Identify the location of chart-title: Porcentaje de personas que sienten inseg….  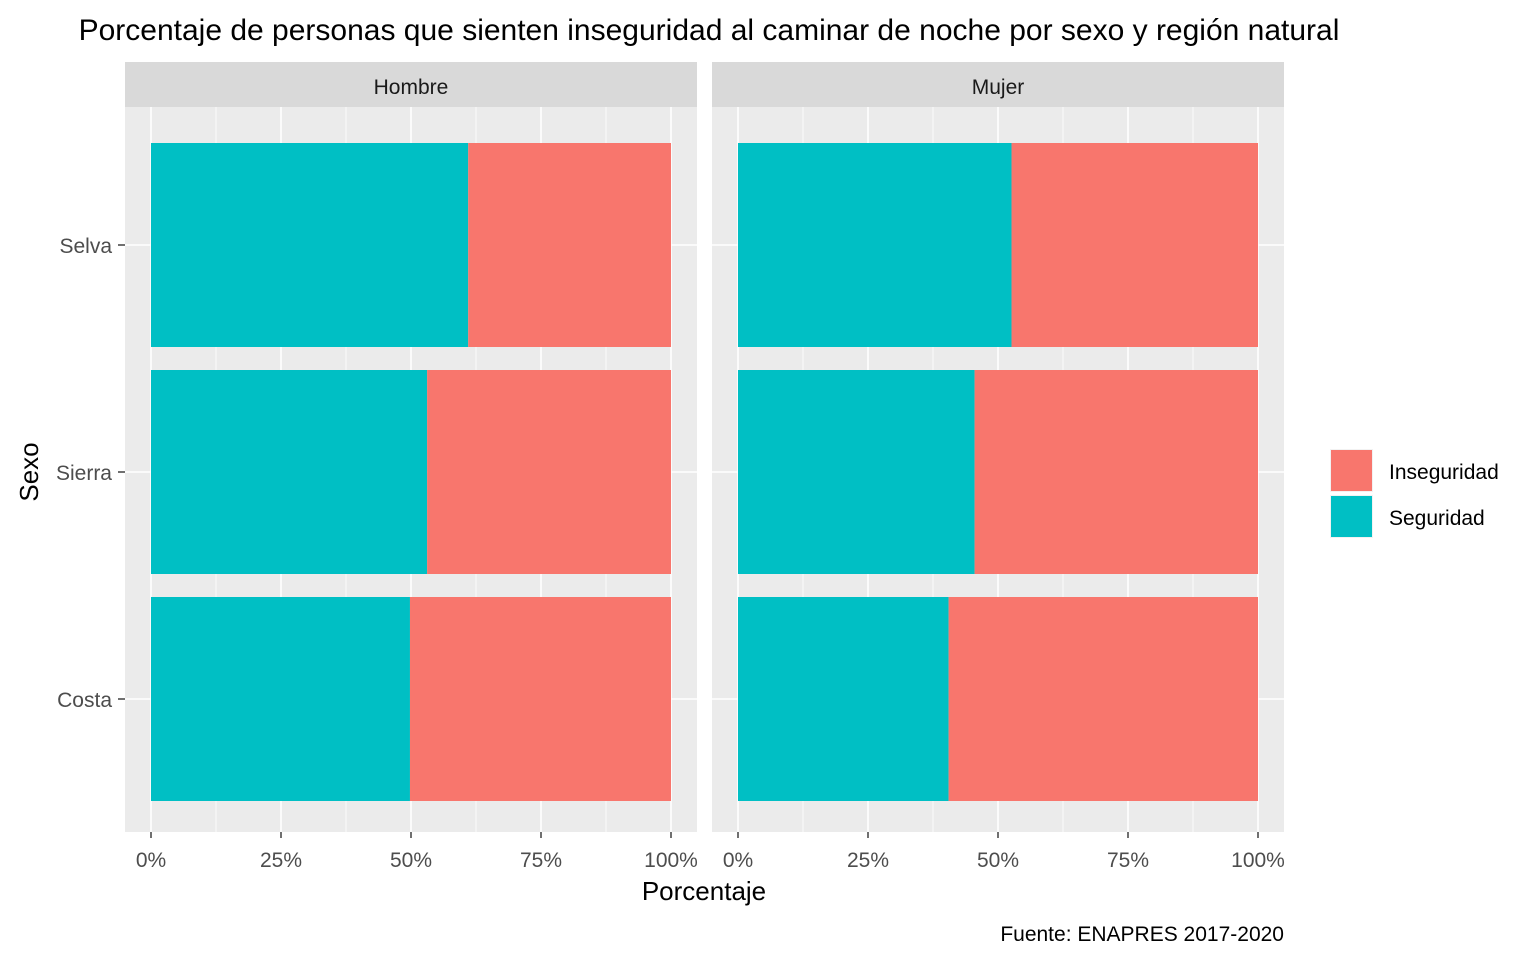
(709, 30).